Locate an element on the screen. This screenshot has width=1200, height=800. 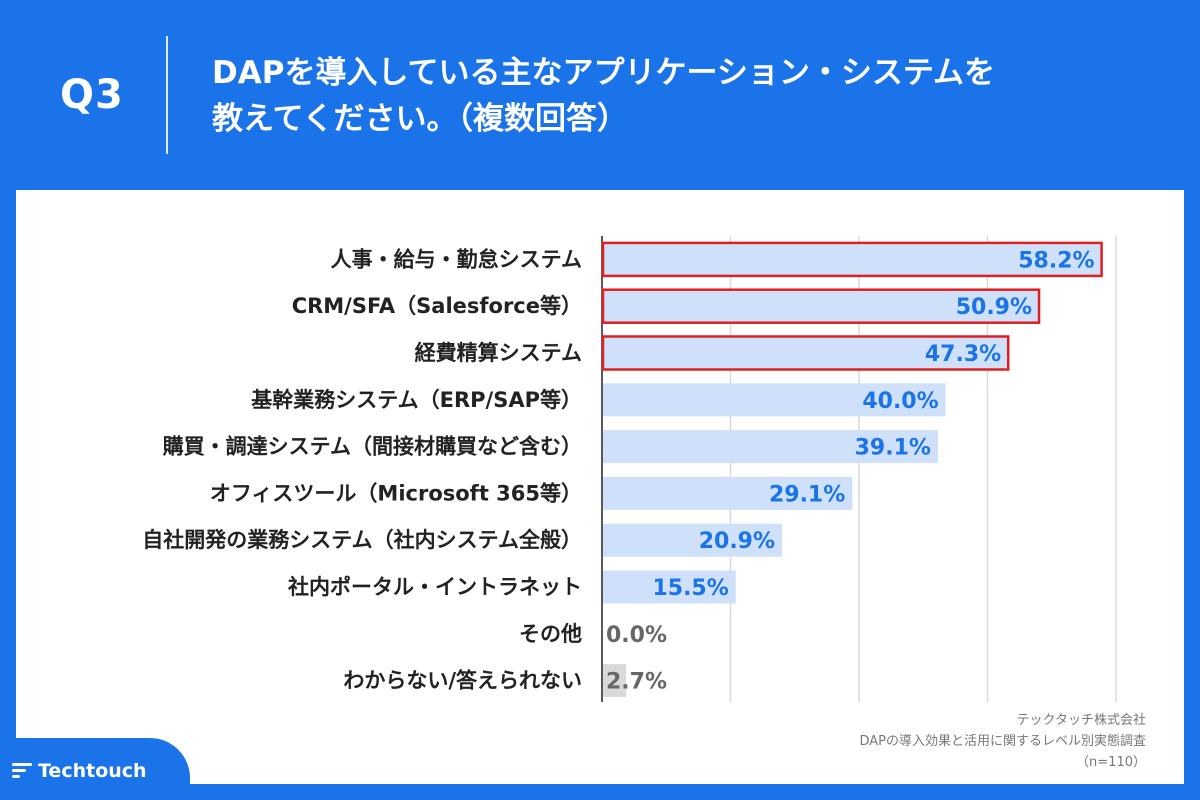
value-label-8: 0.0% is located at coordinates (636, 635).